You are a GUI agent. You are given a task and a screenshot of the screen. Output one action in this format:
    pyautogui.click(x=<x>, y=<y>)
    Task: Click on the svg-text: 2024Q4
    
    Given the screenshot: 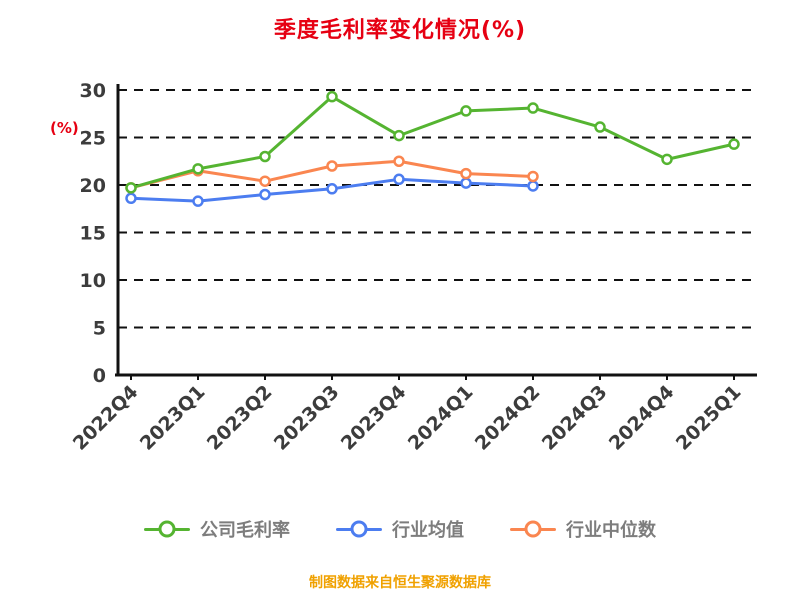 What is the action you would take?
    pyautogui.click(x=642, y=418)
    